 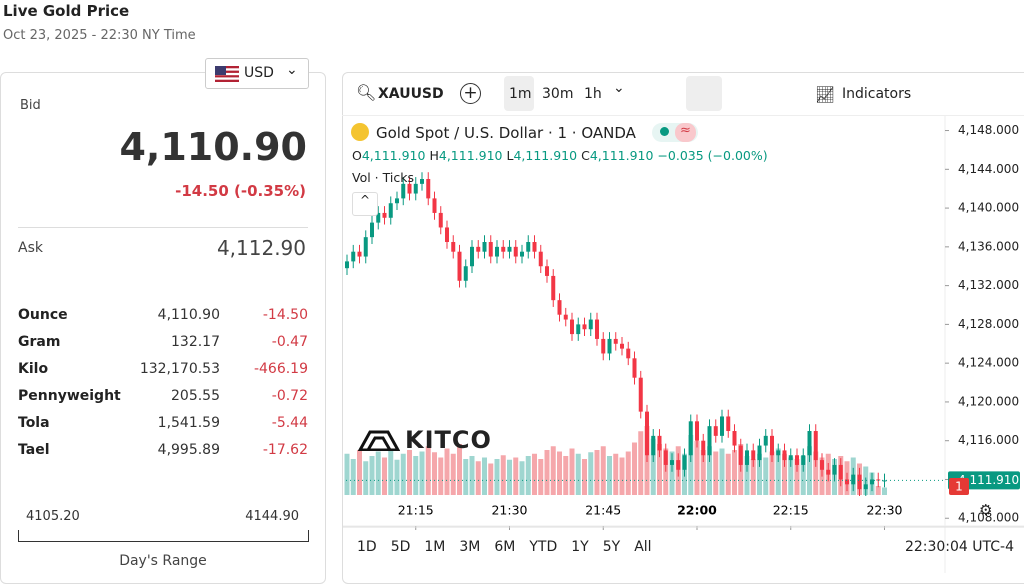 I want to click on x-tick-label: 22:15, so click(x=791, y=510).